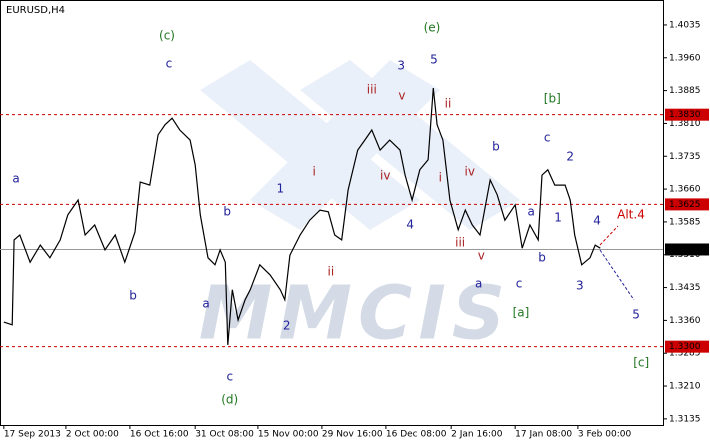 Image resolution: width=710 pixels, height=446 pixels. I want to click on y-tick-label: 1.3735, so click(685, 157).